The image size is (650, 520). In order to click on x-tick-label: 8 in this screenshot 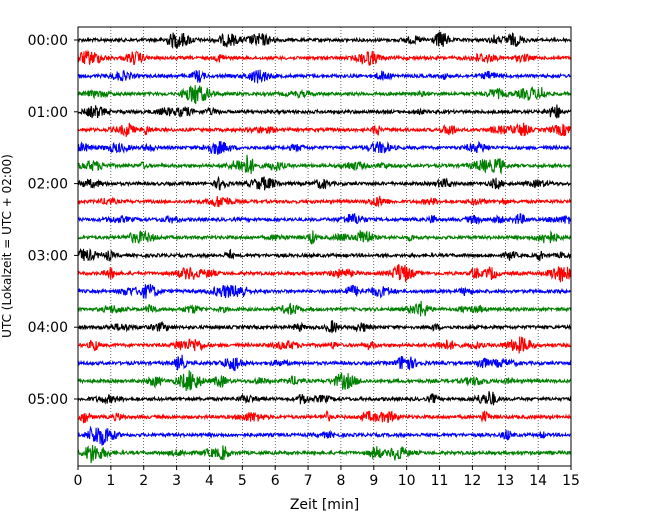, I will do `click(340, 481)`.